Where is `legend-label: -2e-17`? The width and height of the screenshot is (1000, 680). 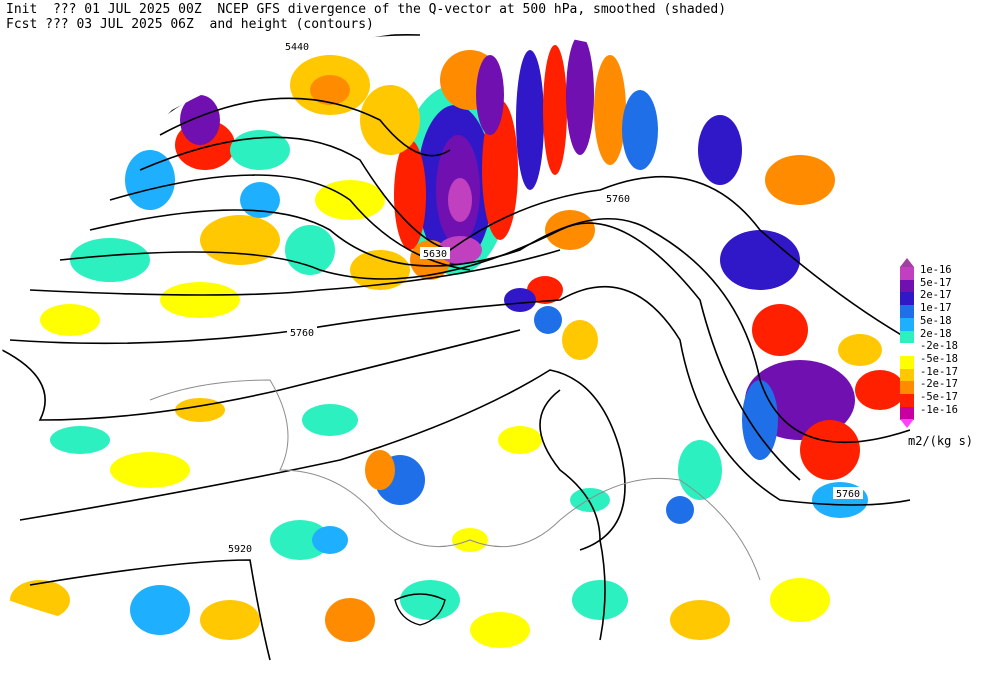
legend-label: -2e-17 is located at coordinates (939, 384).